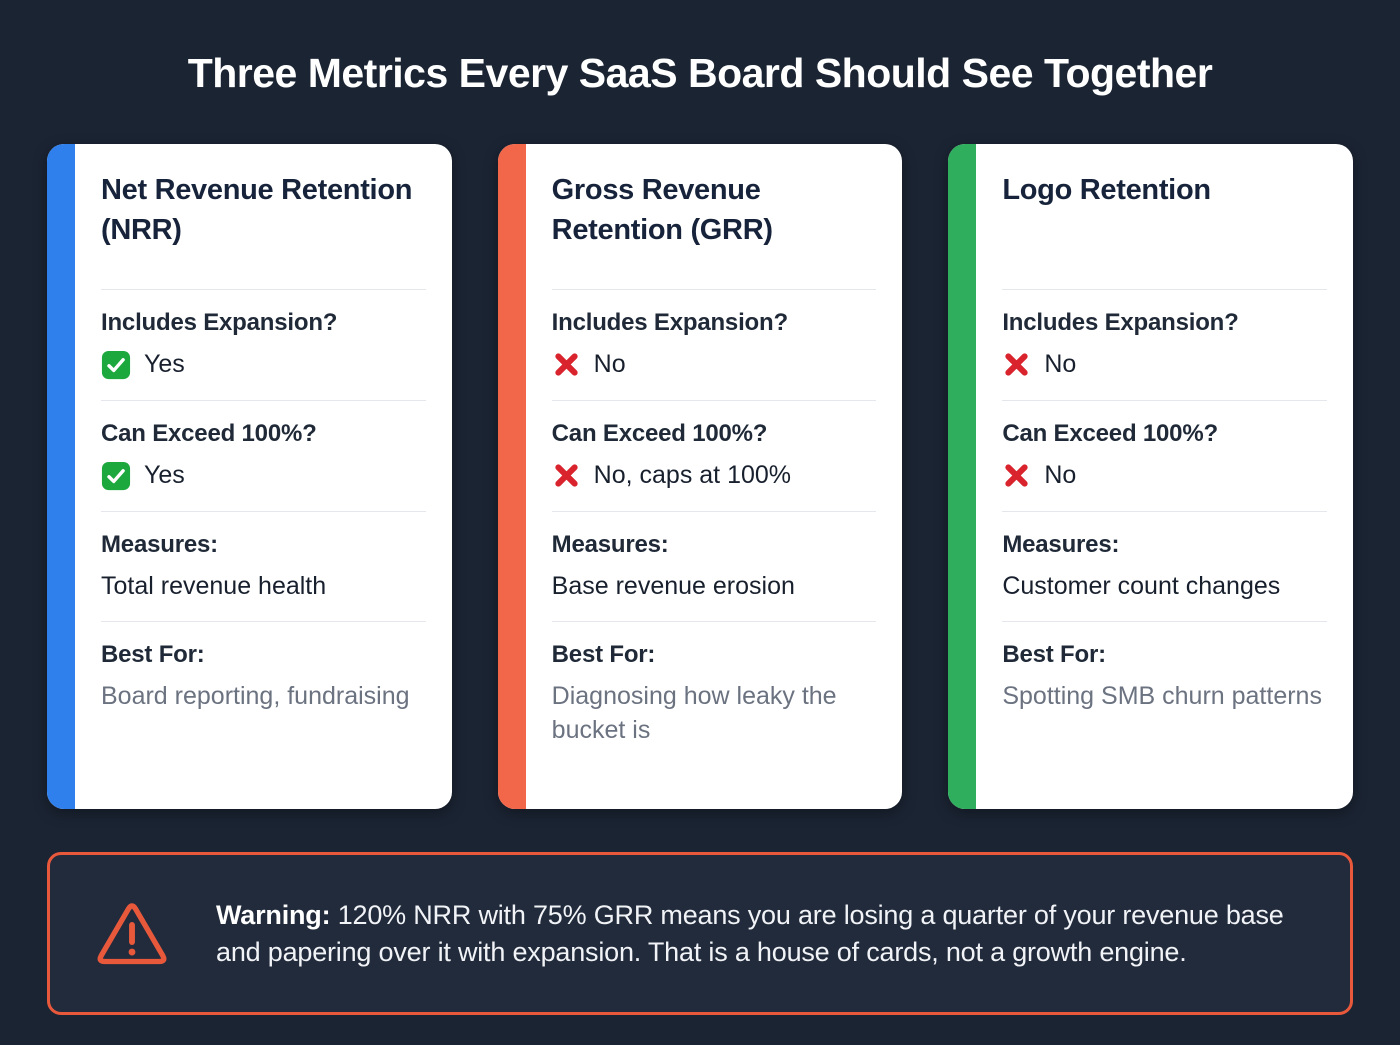  Describe the element at coordinates (692, 474) in the screenshot. I see `row-value-text: No, caps at 100%` at that location.